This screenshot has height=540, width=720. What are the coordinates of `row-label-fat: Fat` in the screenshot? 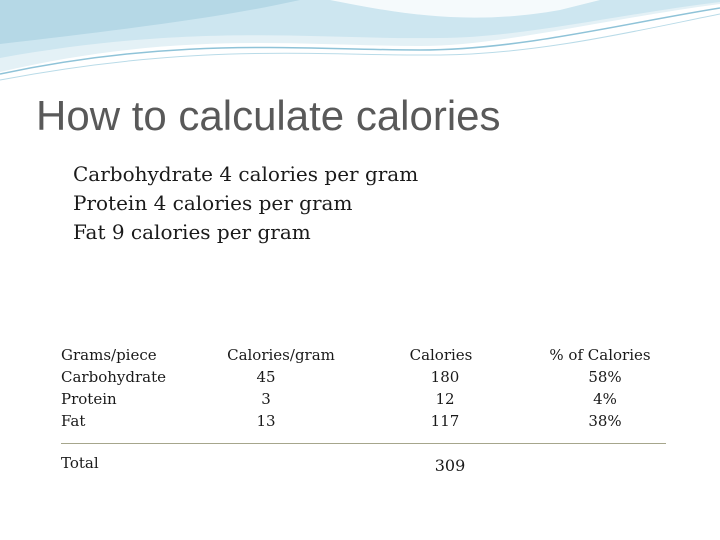 It's located at (73, 421).